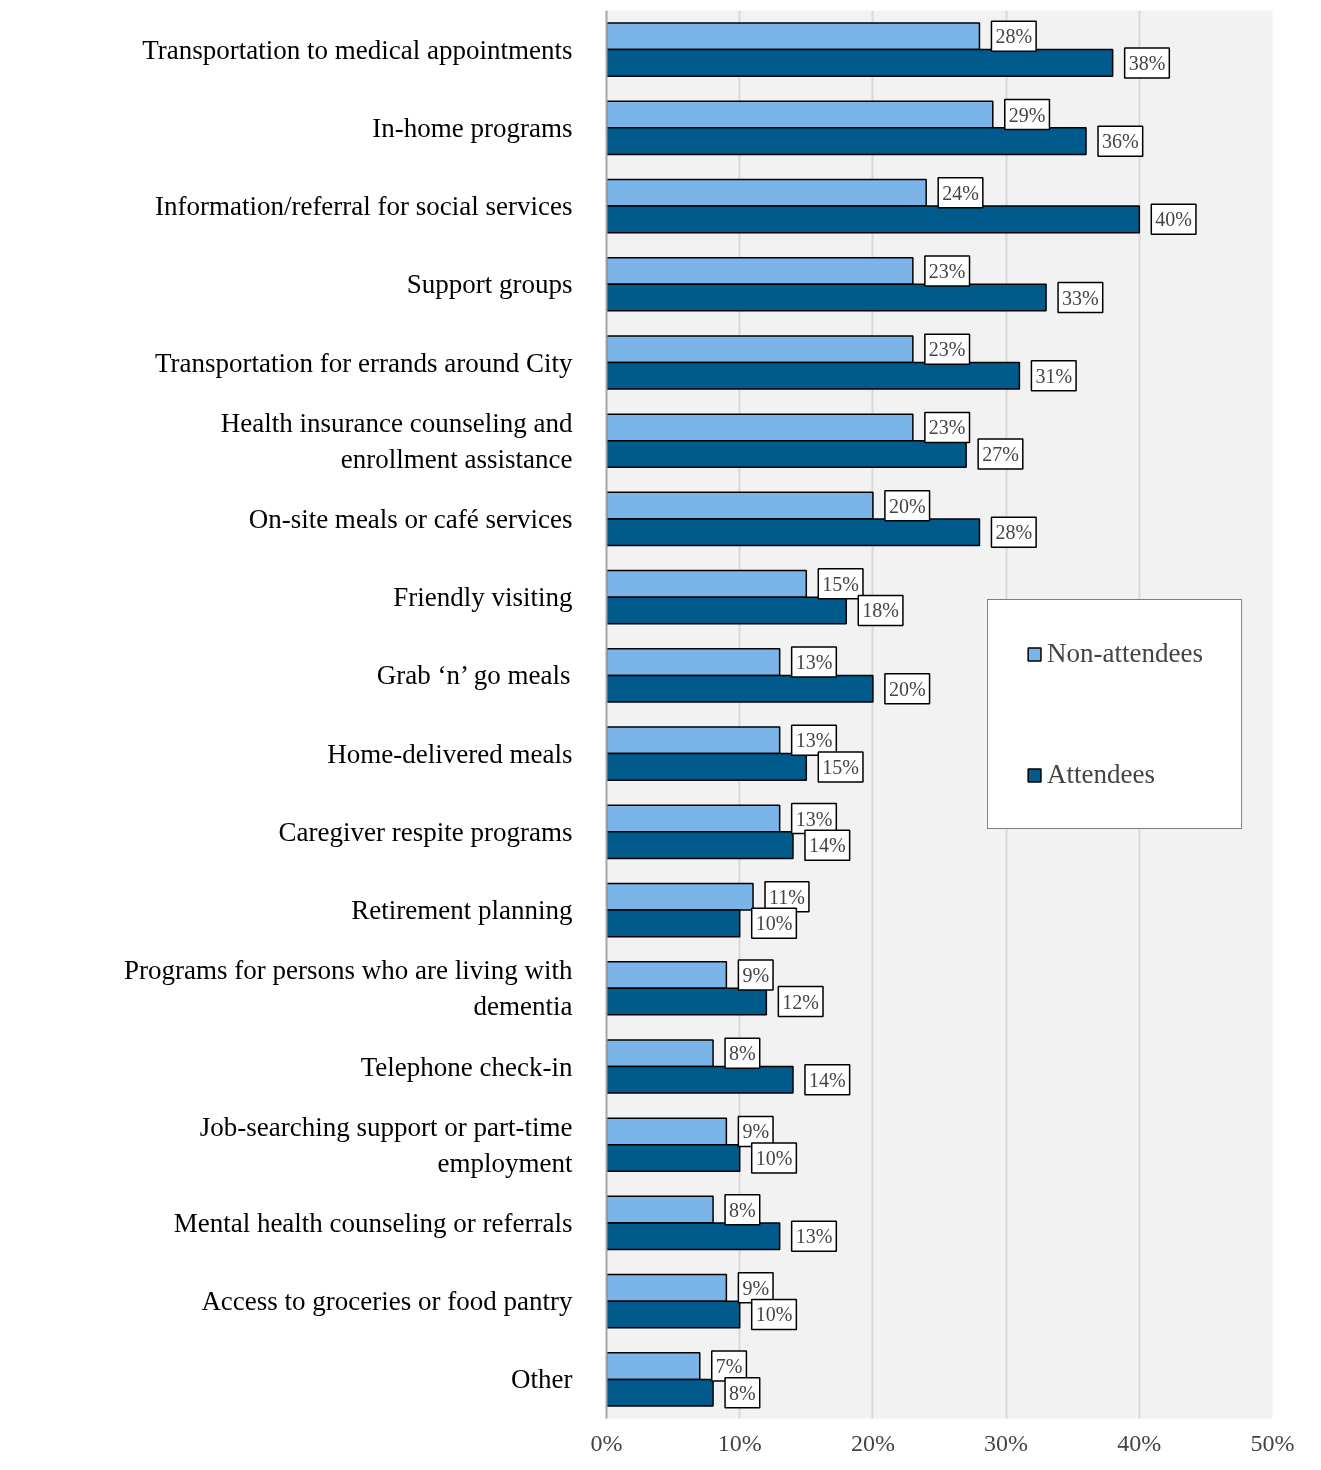 The width and height of the screenshot is (1321, 1470). Describe the element at coordinates (387, 1301) in the screenshot. I see `y-tick-label: Access to groceries or food pantry` at that location.